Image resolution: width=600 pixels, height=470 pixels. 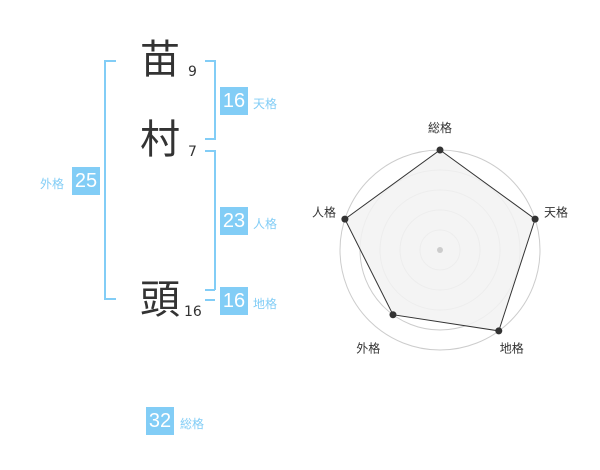 I want to click on gaikaku-bracket, so click(x=105, y=180).